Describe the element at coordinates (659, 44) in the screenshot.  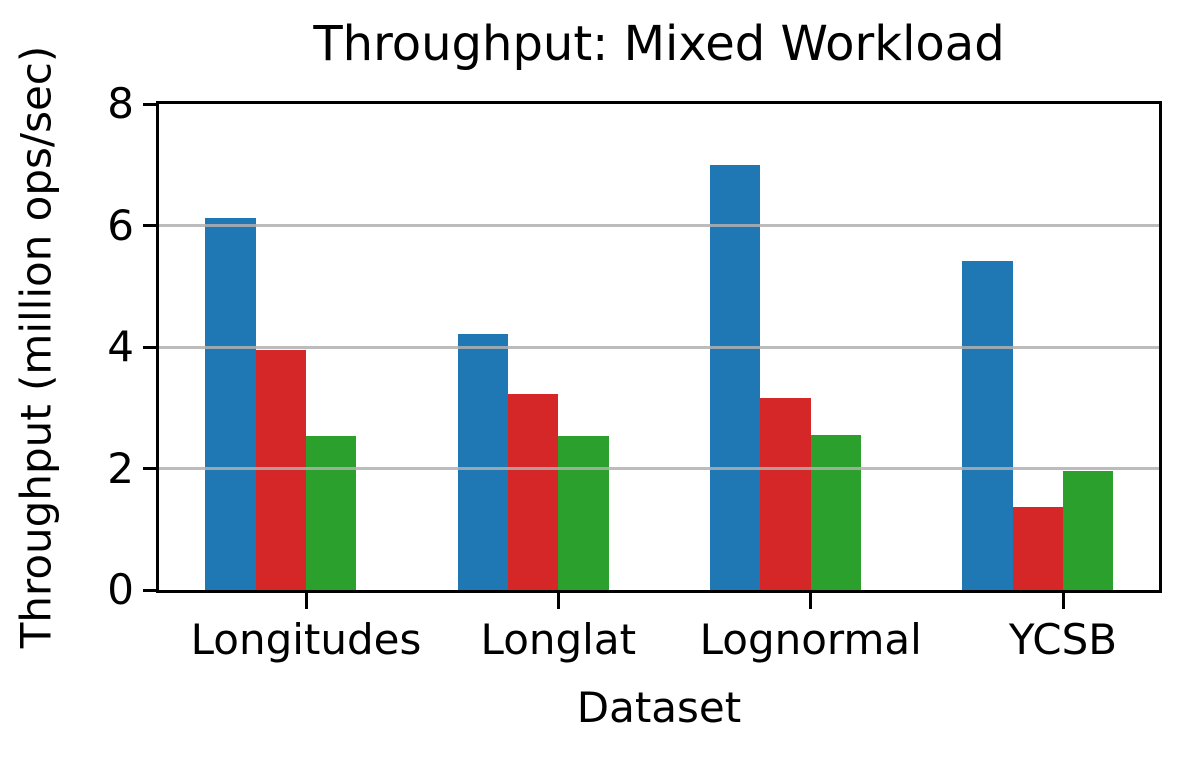
I see `chart-title: Throughput: Mixed Workload` at that location.